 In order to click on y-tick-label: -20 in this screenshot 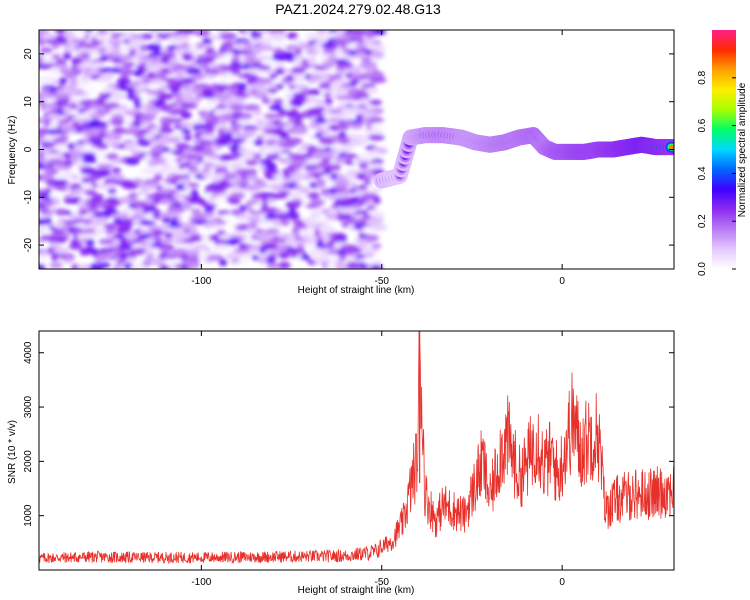, I will do `click(28, 244)`.